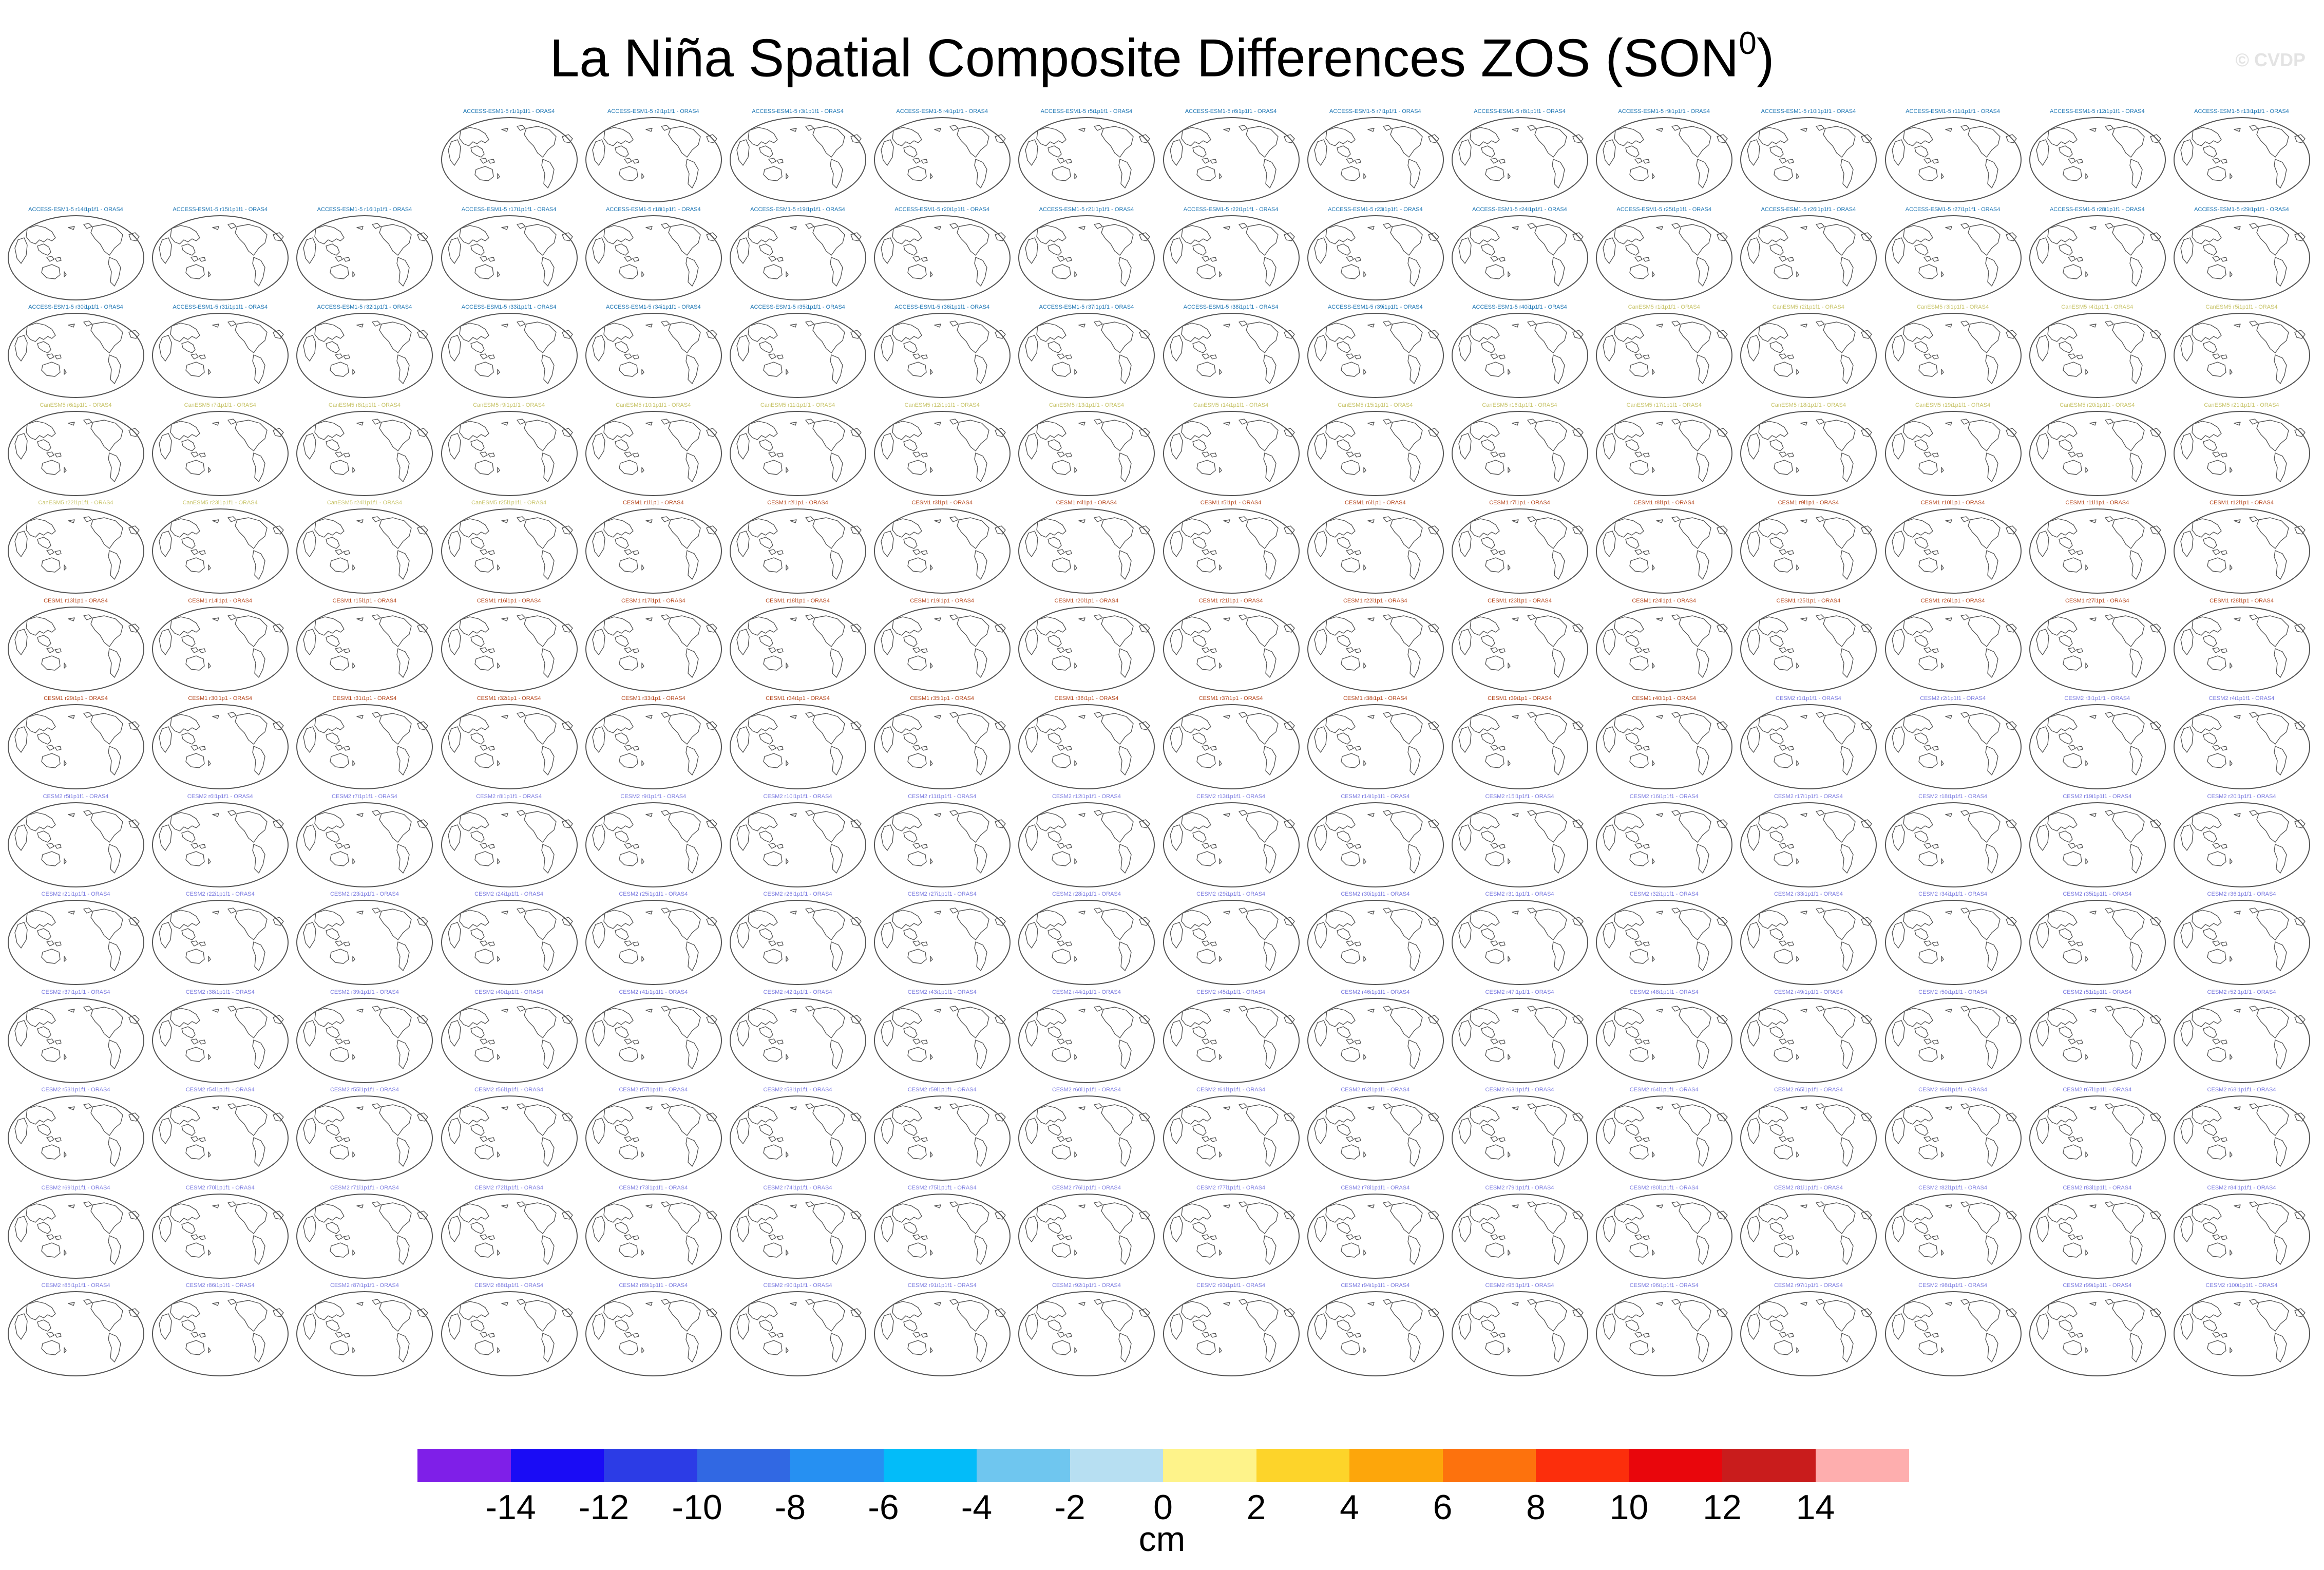 This screenshot has height=1570, width=2324. Describe the element at coordinates (1808, 894) in the screenshot. I see `map-panel-label: CESM2 r33i1p1f1 - ORAS4` at that location.